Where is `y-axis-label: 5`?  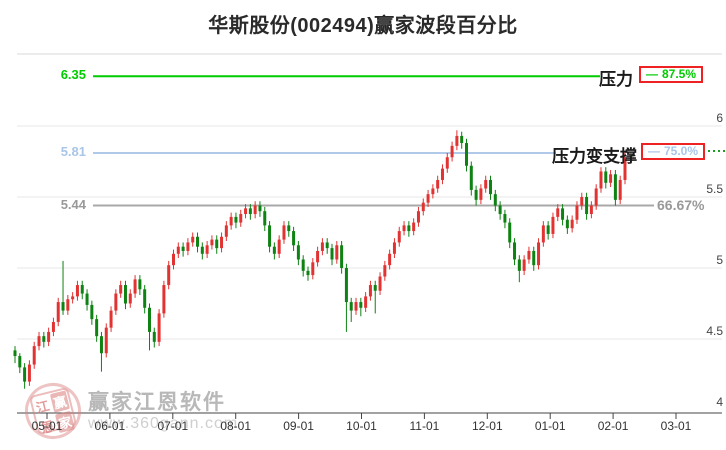
y-axis-label: 5 is located at coordinates (719, 260).